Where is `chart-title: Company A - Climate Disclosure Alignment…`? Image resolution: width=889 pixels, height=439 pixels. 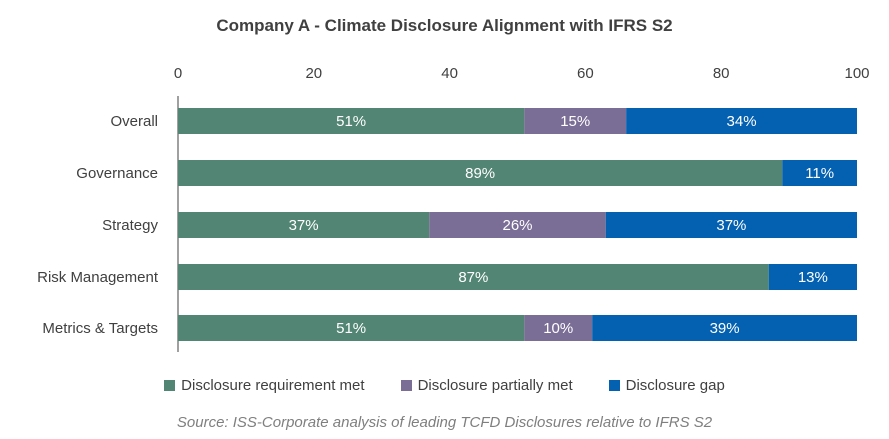 chart-title: Company A - Climate Disclosure Alignment… is located at coordinates (444, 25).